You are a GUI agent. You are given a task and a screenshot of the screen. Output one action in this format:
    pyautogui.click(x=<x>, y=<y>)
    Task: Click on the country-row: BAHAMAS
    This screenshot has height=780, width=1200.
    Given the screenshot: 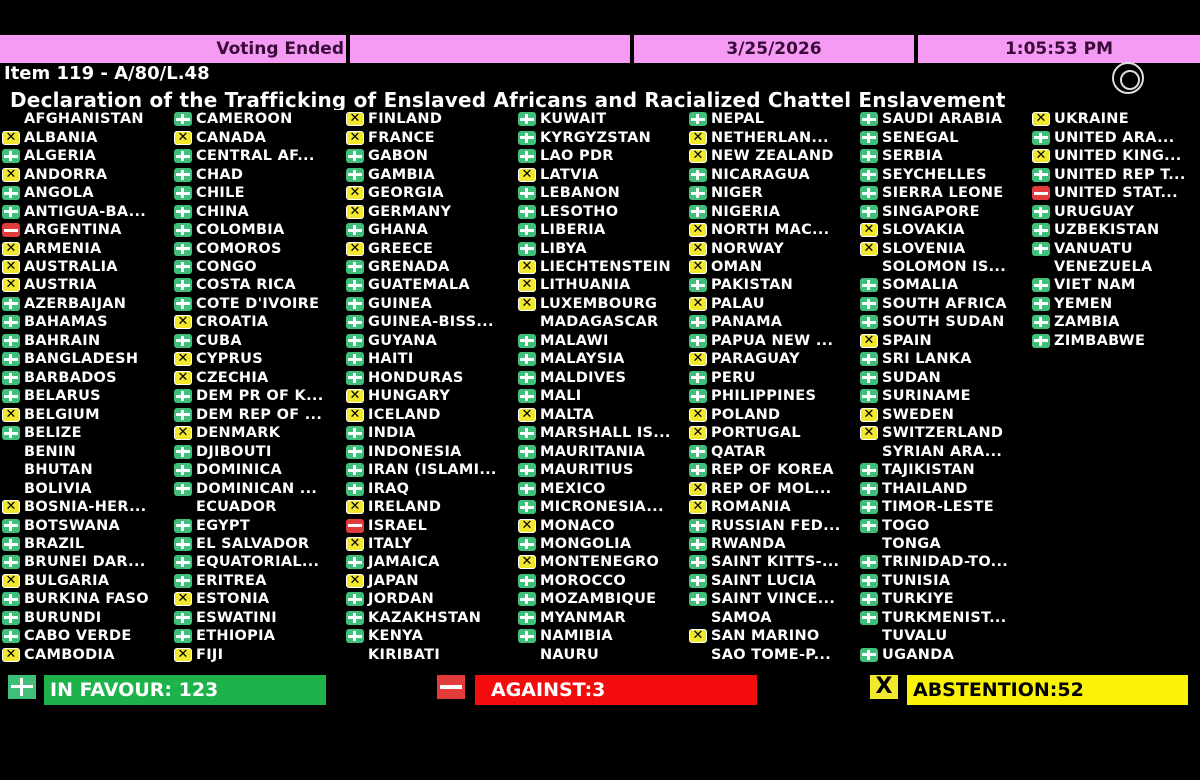 What is the action you would take?
    pyautogui.click(x=88, y=322)
    